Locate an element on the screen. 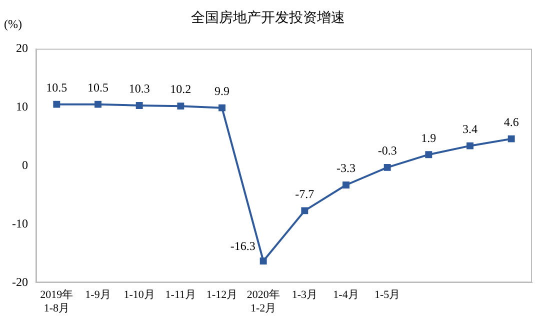  x-tick-label: 1-4月 is located at coordinates (346, 295).